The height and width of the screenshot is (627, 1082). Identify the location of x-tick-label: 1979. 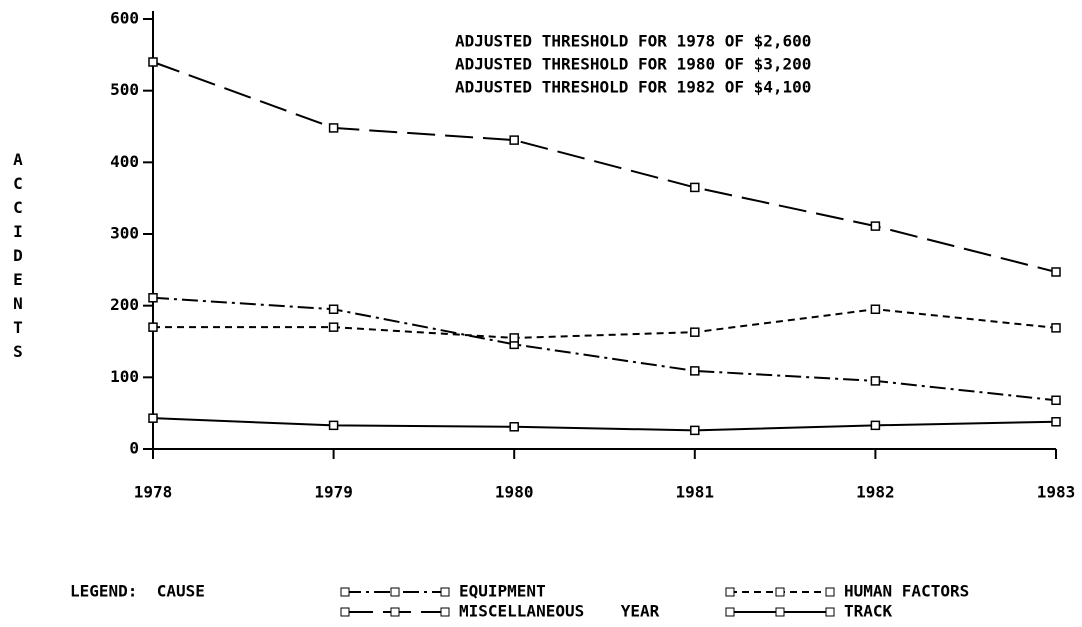
(333, 492).